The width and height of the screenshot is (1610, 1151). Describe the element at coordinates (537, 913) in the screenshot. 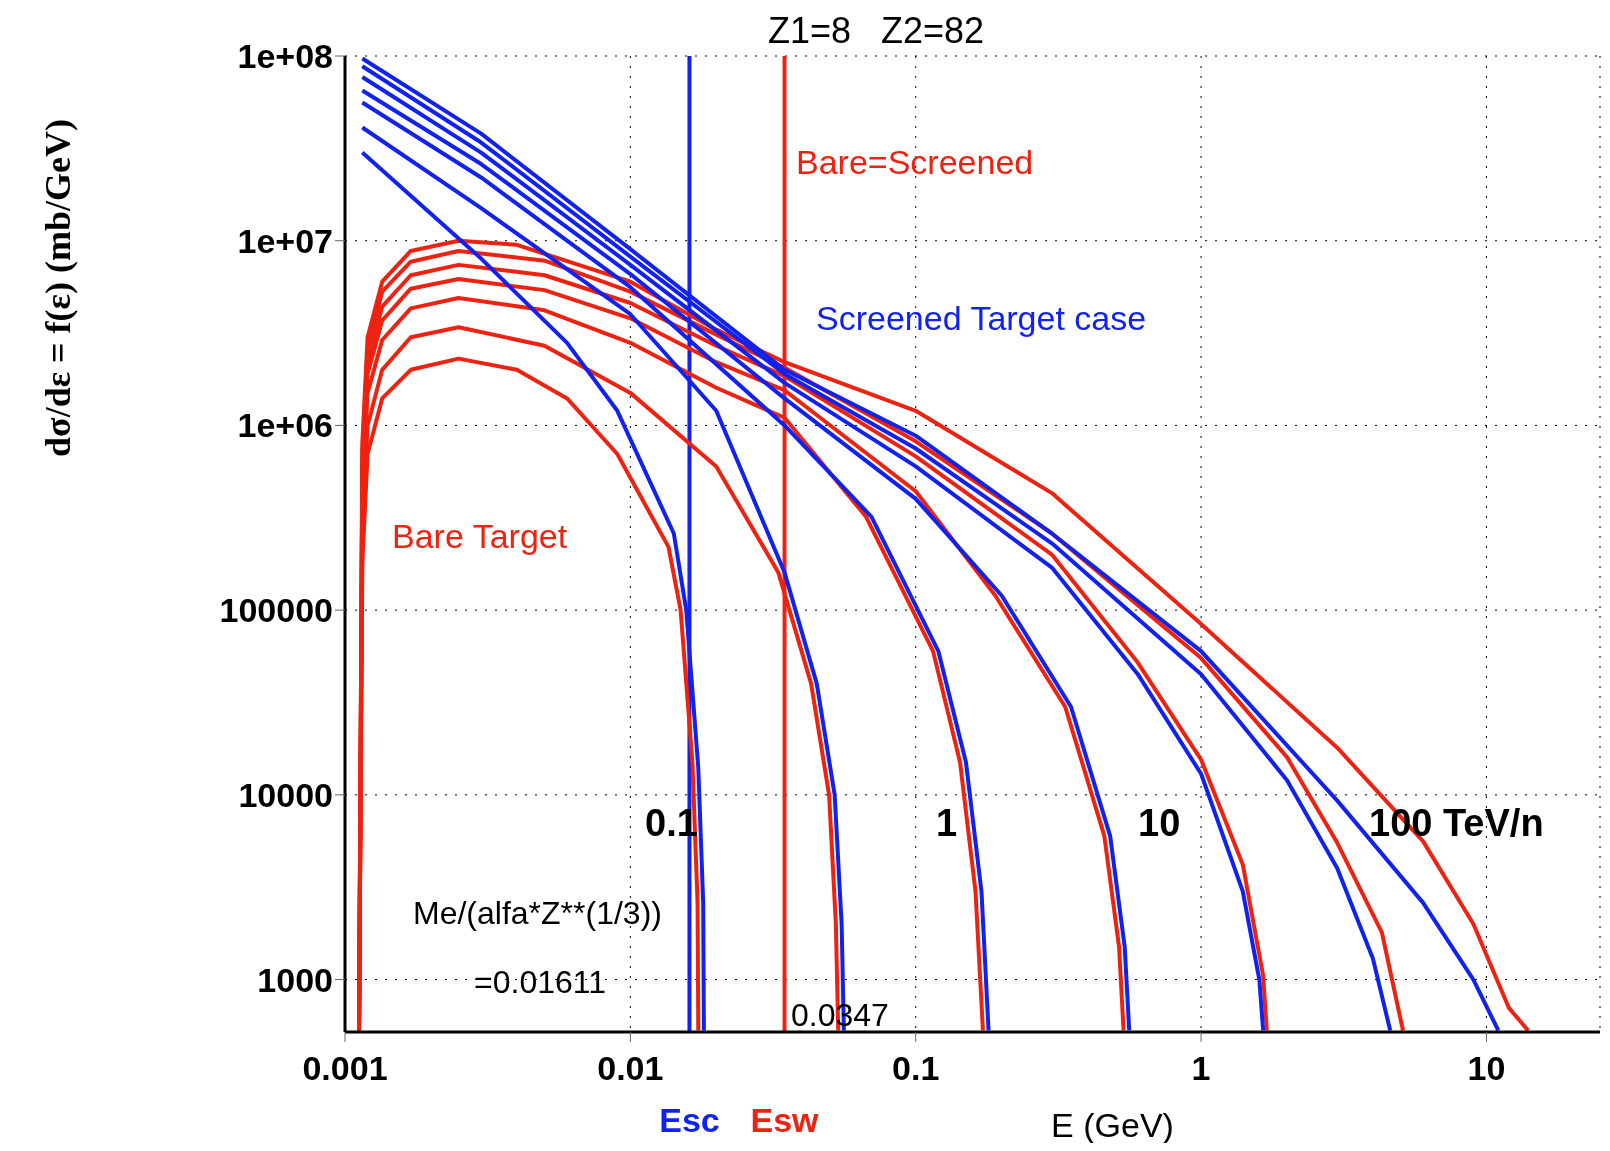

I see `annotation: Me/(alfa*Z**(1/3))` at that location.